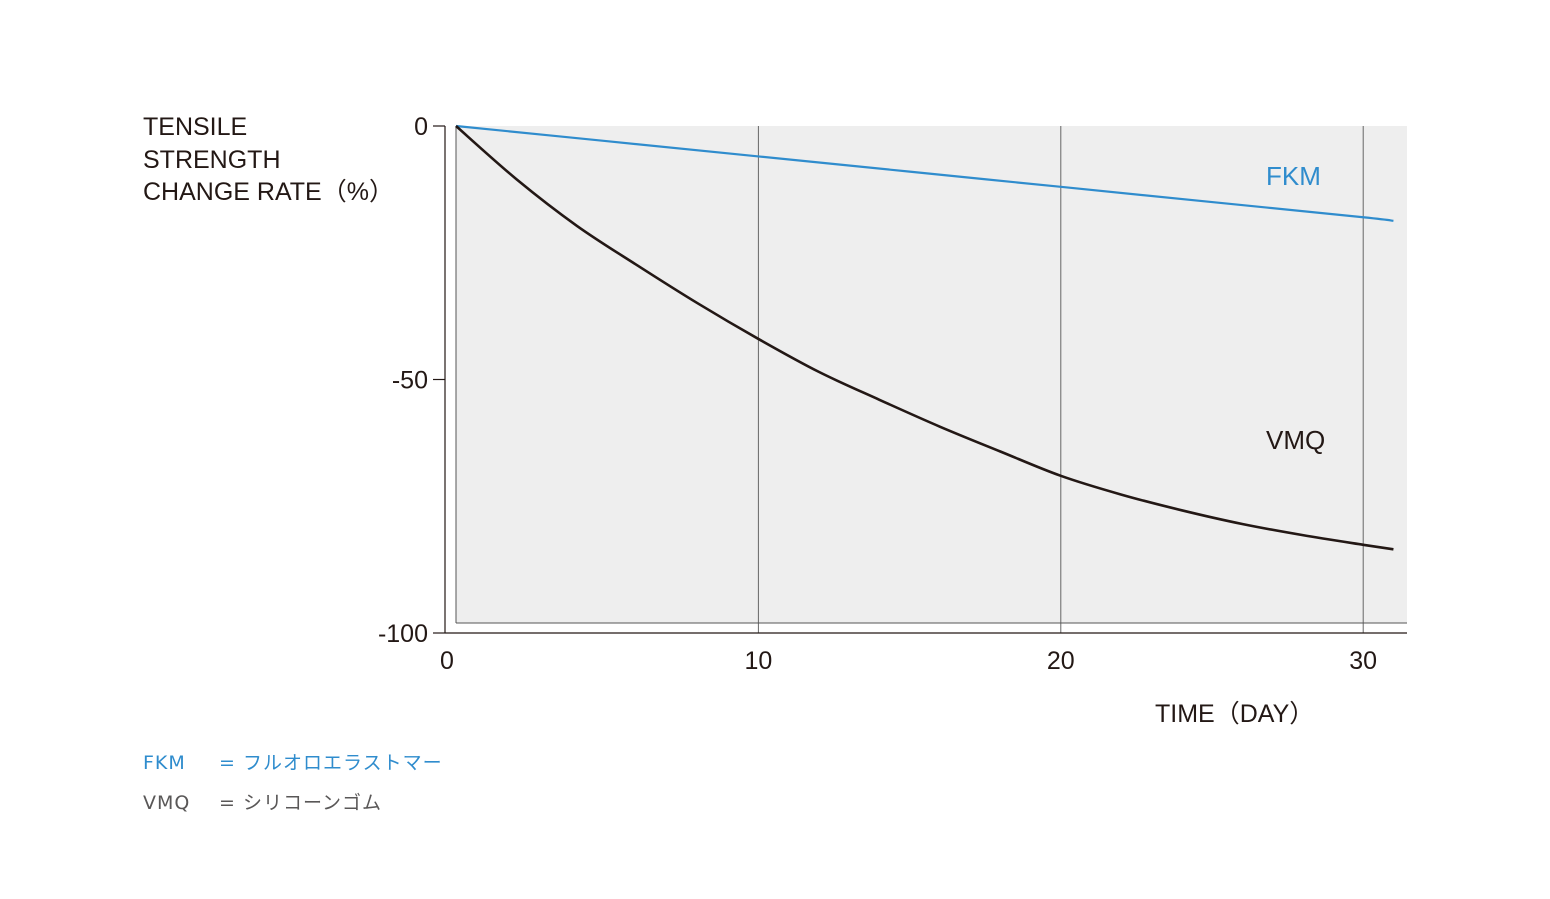 This screenshot has height=899, width=1550. Describe the element at coordinates (1295, 440) in the screenshot. I see `series-label-vmq: VMQ` at that location.